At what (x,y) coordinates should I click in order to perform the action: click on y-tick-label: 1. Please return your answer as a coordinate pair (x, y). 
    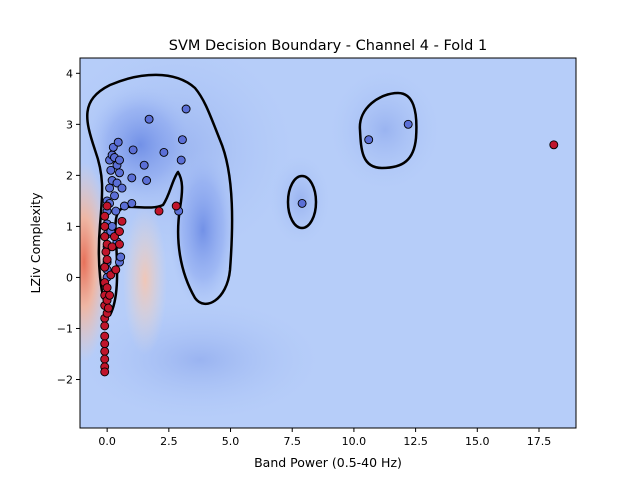
    Looking at the image, I should click on (69, 226).